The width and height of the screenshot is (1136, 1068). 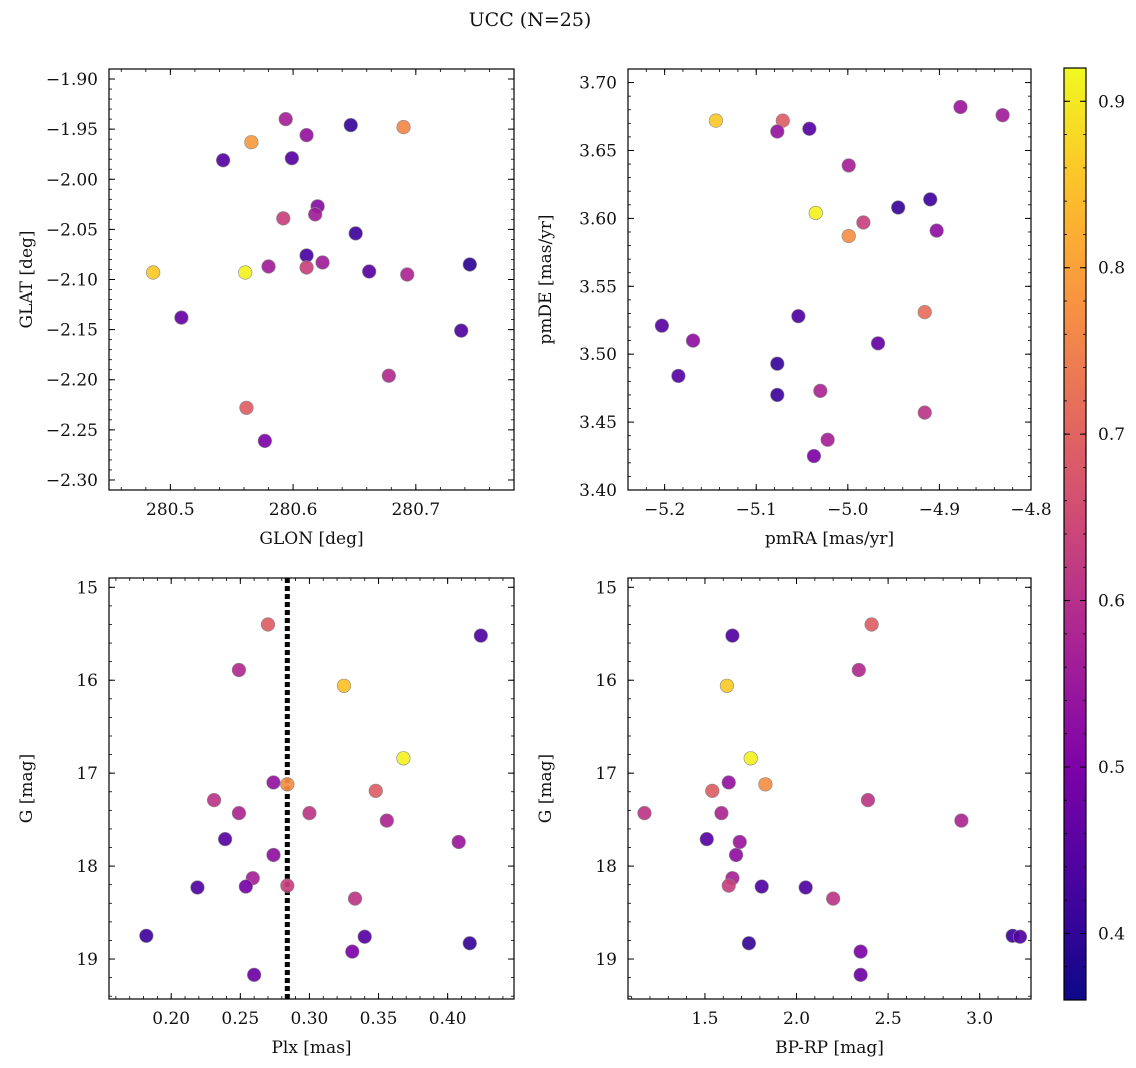 What do you see at coordinates (1111, 934) in the screenshot?
I see `colorbar-tick-label: 0.4` at bounding box center [1111, 934].